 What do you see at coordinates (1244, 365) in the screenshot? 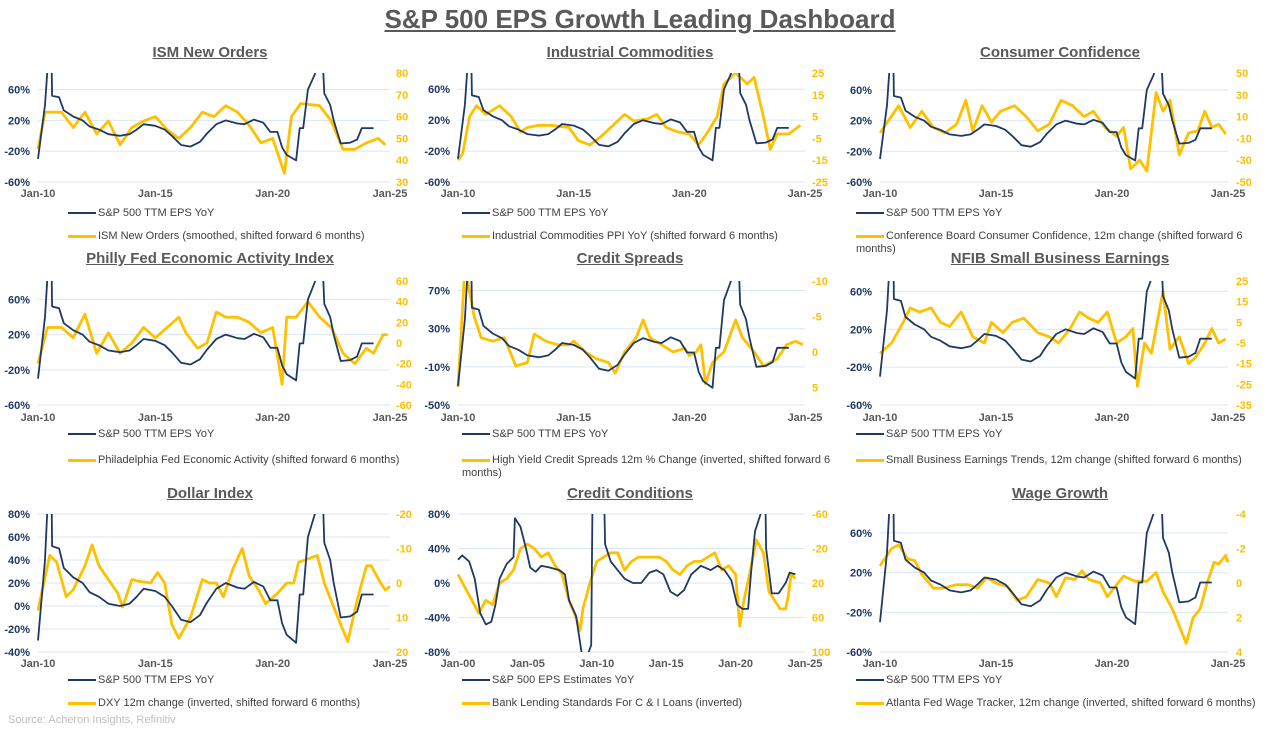
I see `right-axis-tick-label: -15` at bounding box center [1244, 365].